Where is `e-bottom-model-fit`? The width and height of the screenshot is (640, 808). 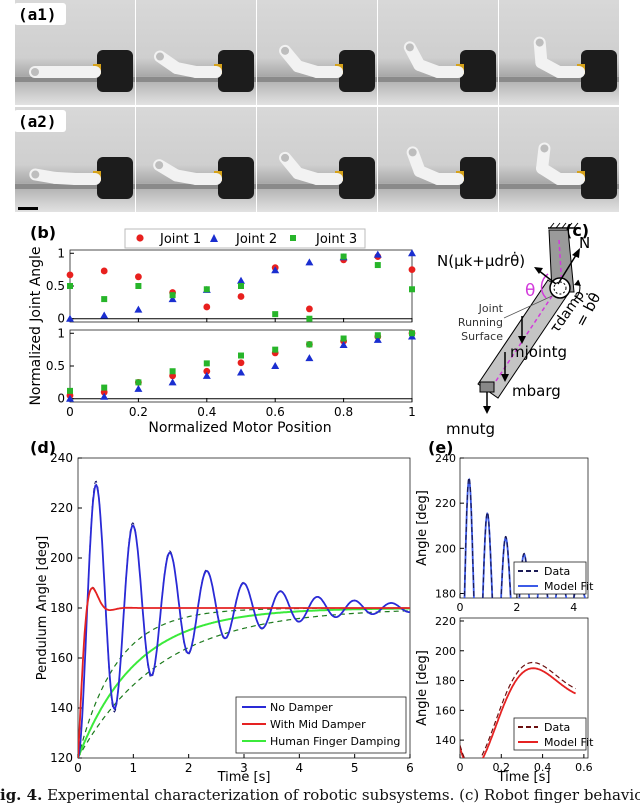 e-bottom-model-fit is located at coordinates (518, 712).